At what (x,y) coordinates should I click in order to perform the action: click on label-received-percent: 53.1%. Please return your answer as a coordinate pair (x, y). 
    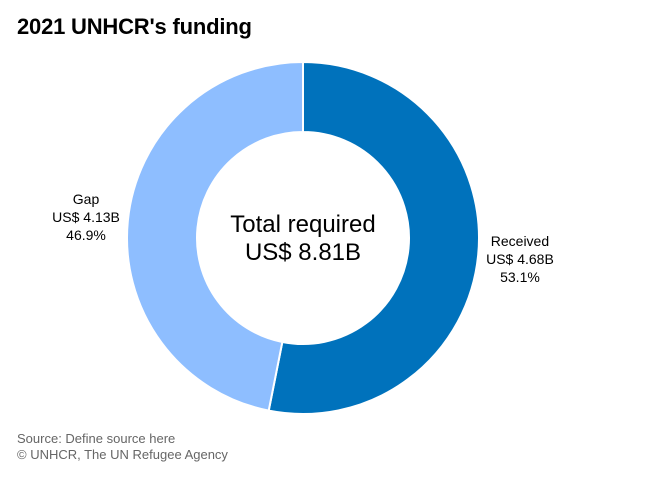
    Looking at the image, I should click on (520, 277).